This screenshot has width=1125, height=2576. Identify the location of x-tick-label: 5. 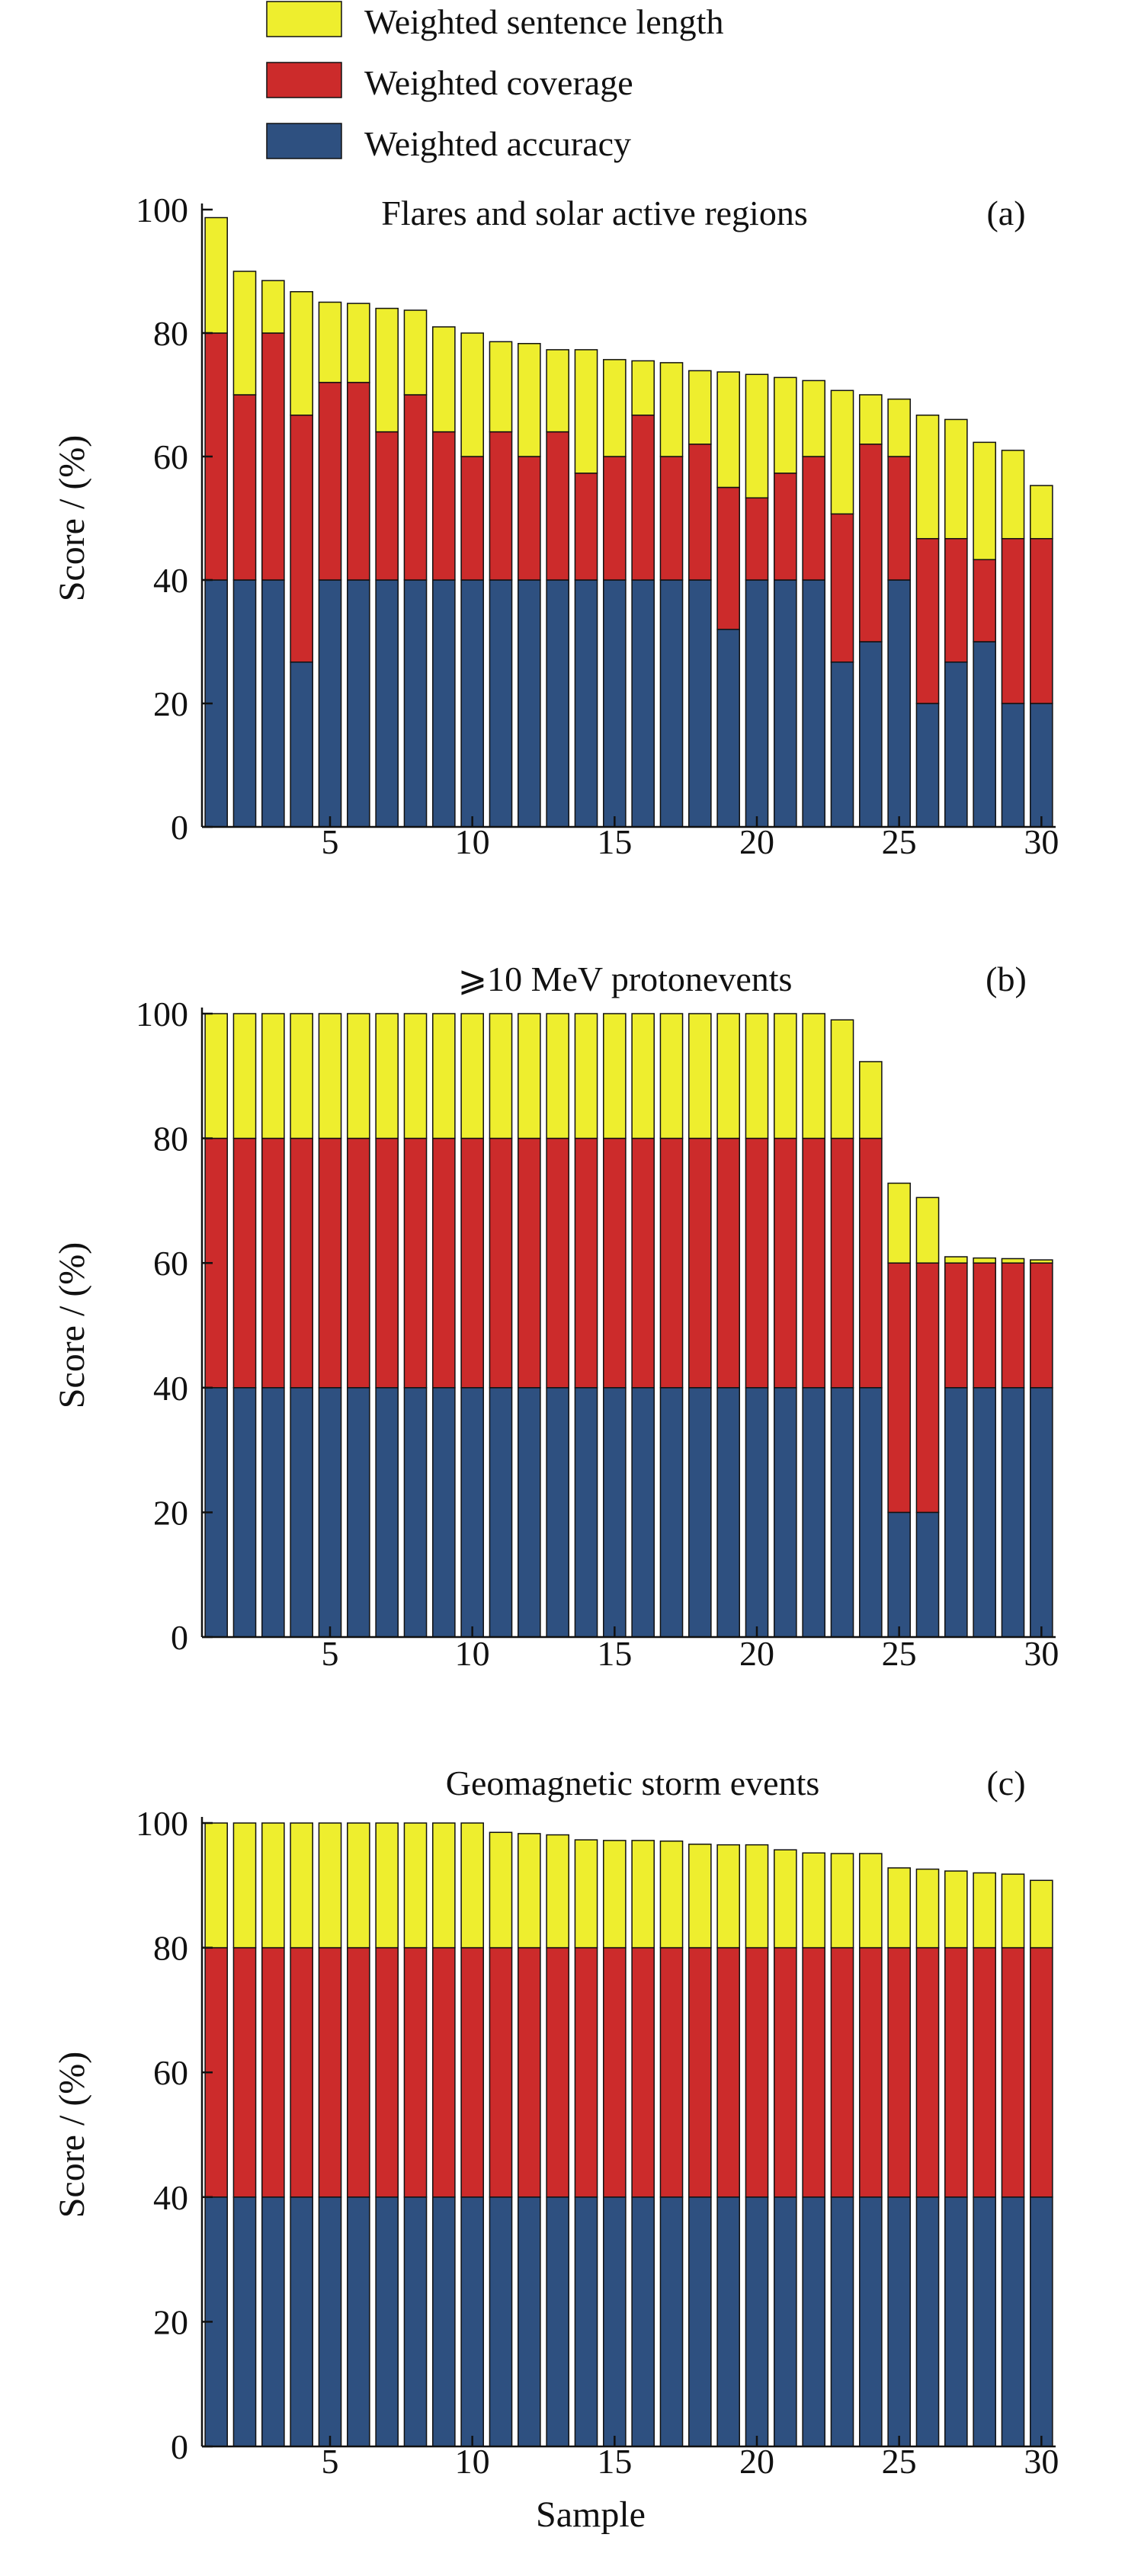
(331, 1653).